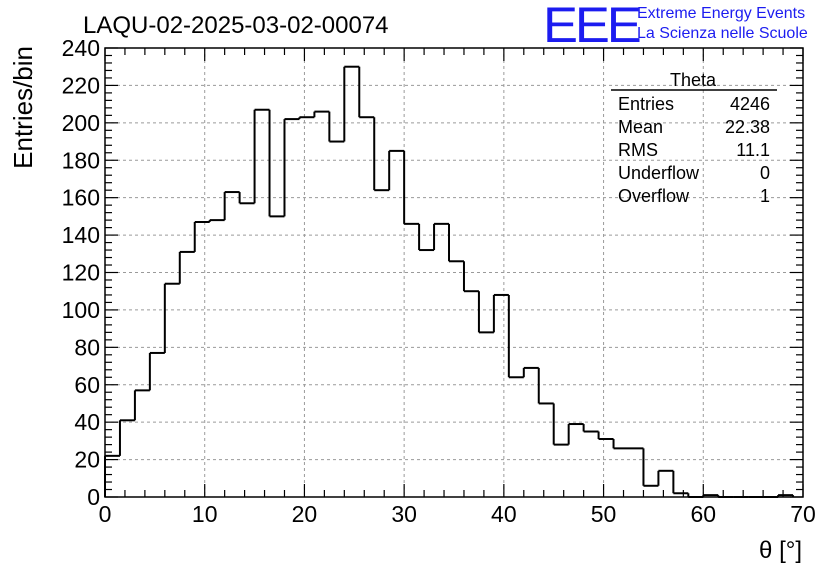  Describe the element at coordinates (654, 196) in the screenshot. I see `stats-row-label: Overflow` at that location.